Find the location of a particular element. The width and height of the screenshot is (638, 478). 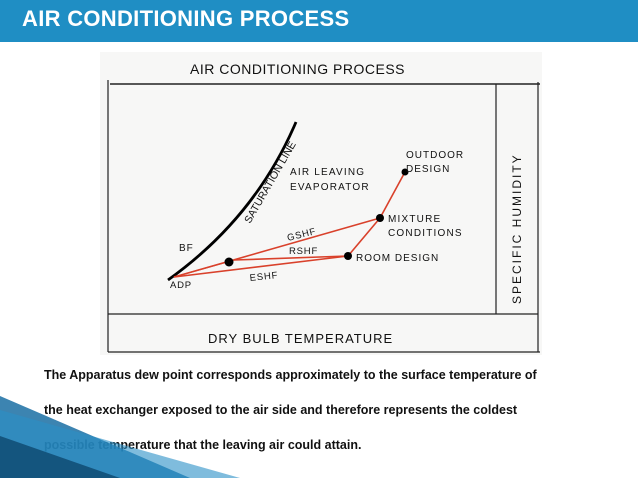

eshf-label: ESHF is located at coordinates (264, 277).